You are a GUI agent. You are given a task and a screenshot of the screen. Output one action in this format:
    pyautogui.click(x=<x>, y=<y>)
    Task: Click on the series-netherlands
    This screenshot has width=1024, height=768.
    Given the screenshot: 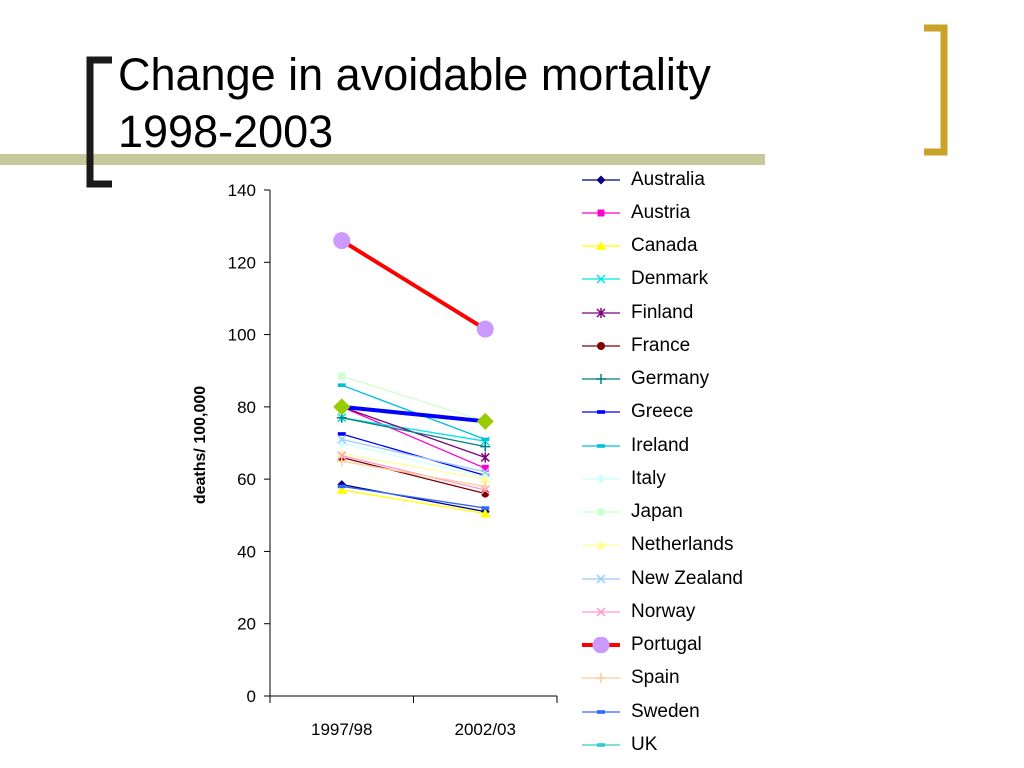 What is the action you would take?
    pyautogui.click(x=413, y=466)
    